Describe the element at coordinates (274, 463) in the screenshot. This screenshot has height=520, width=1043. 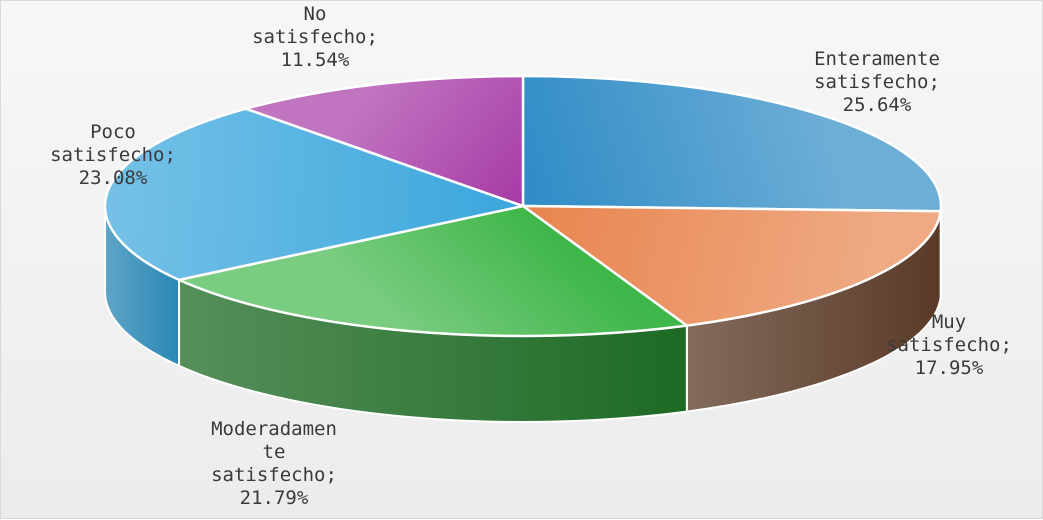
I see `data-label-moderadamente-satisfecho: Moderadamentesatisfecho;21.79%` at that location.